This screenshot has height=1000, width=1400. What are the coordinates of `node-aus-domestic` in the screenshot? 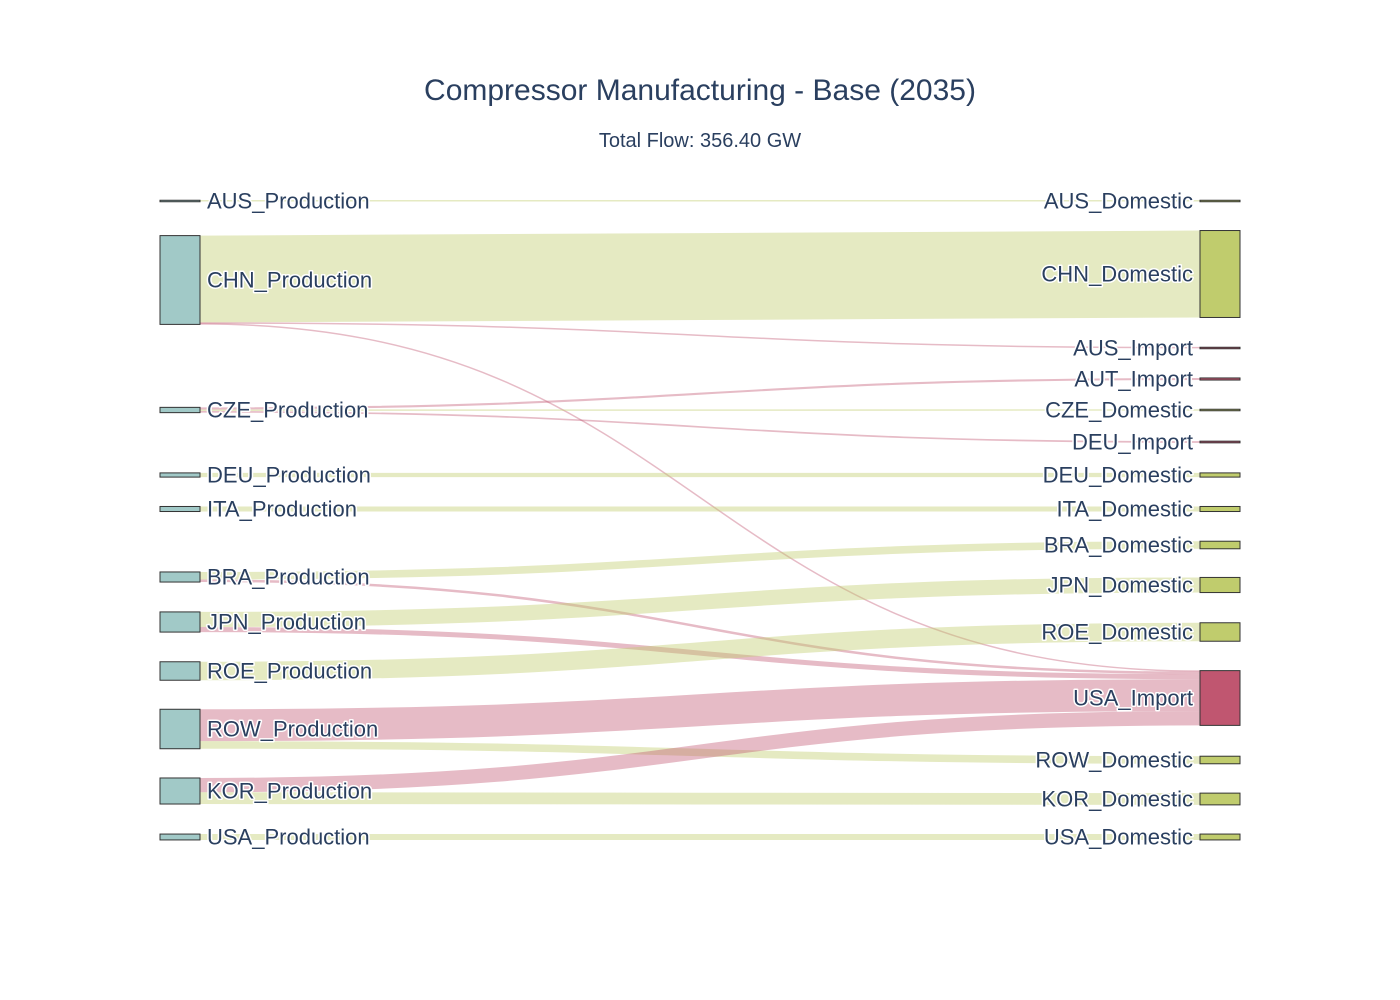 It's located at (1220, 201).